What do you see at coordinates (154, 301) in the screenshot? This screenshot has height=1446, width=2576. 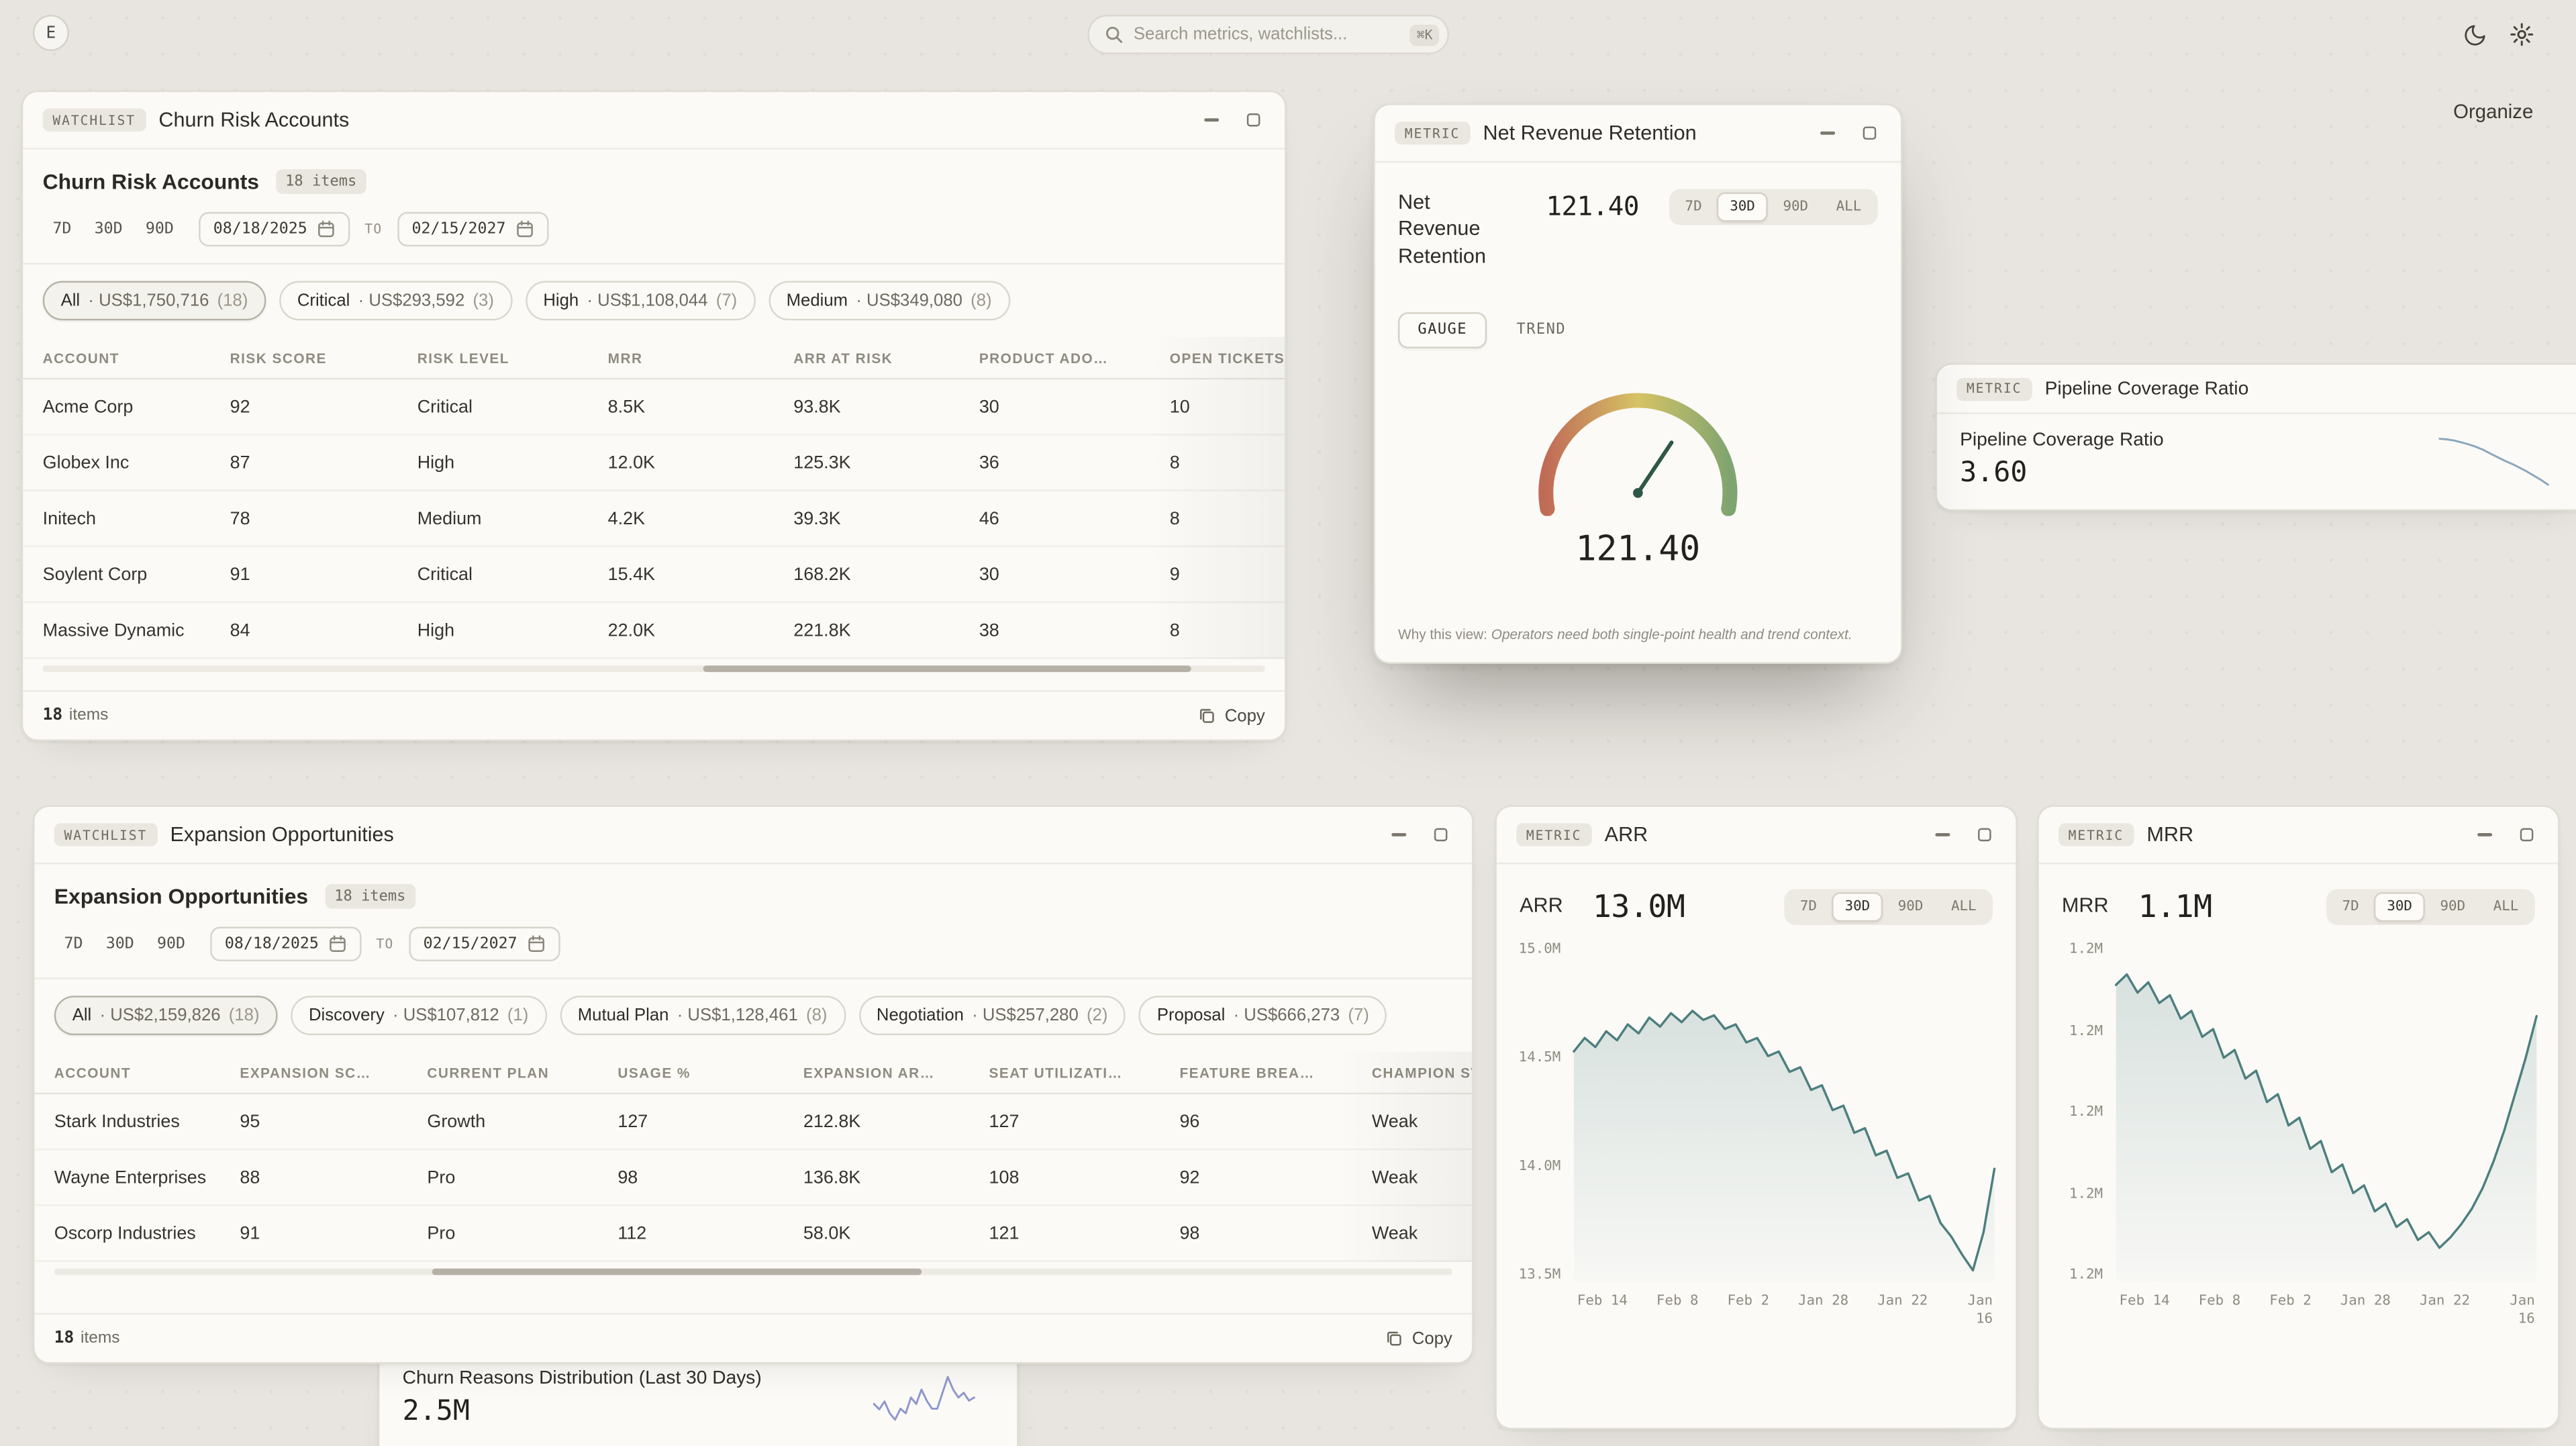 I see `filter-chip-all: All · US$1,750,716 (18)` at bounding box center [154, 301].